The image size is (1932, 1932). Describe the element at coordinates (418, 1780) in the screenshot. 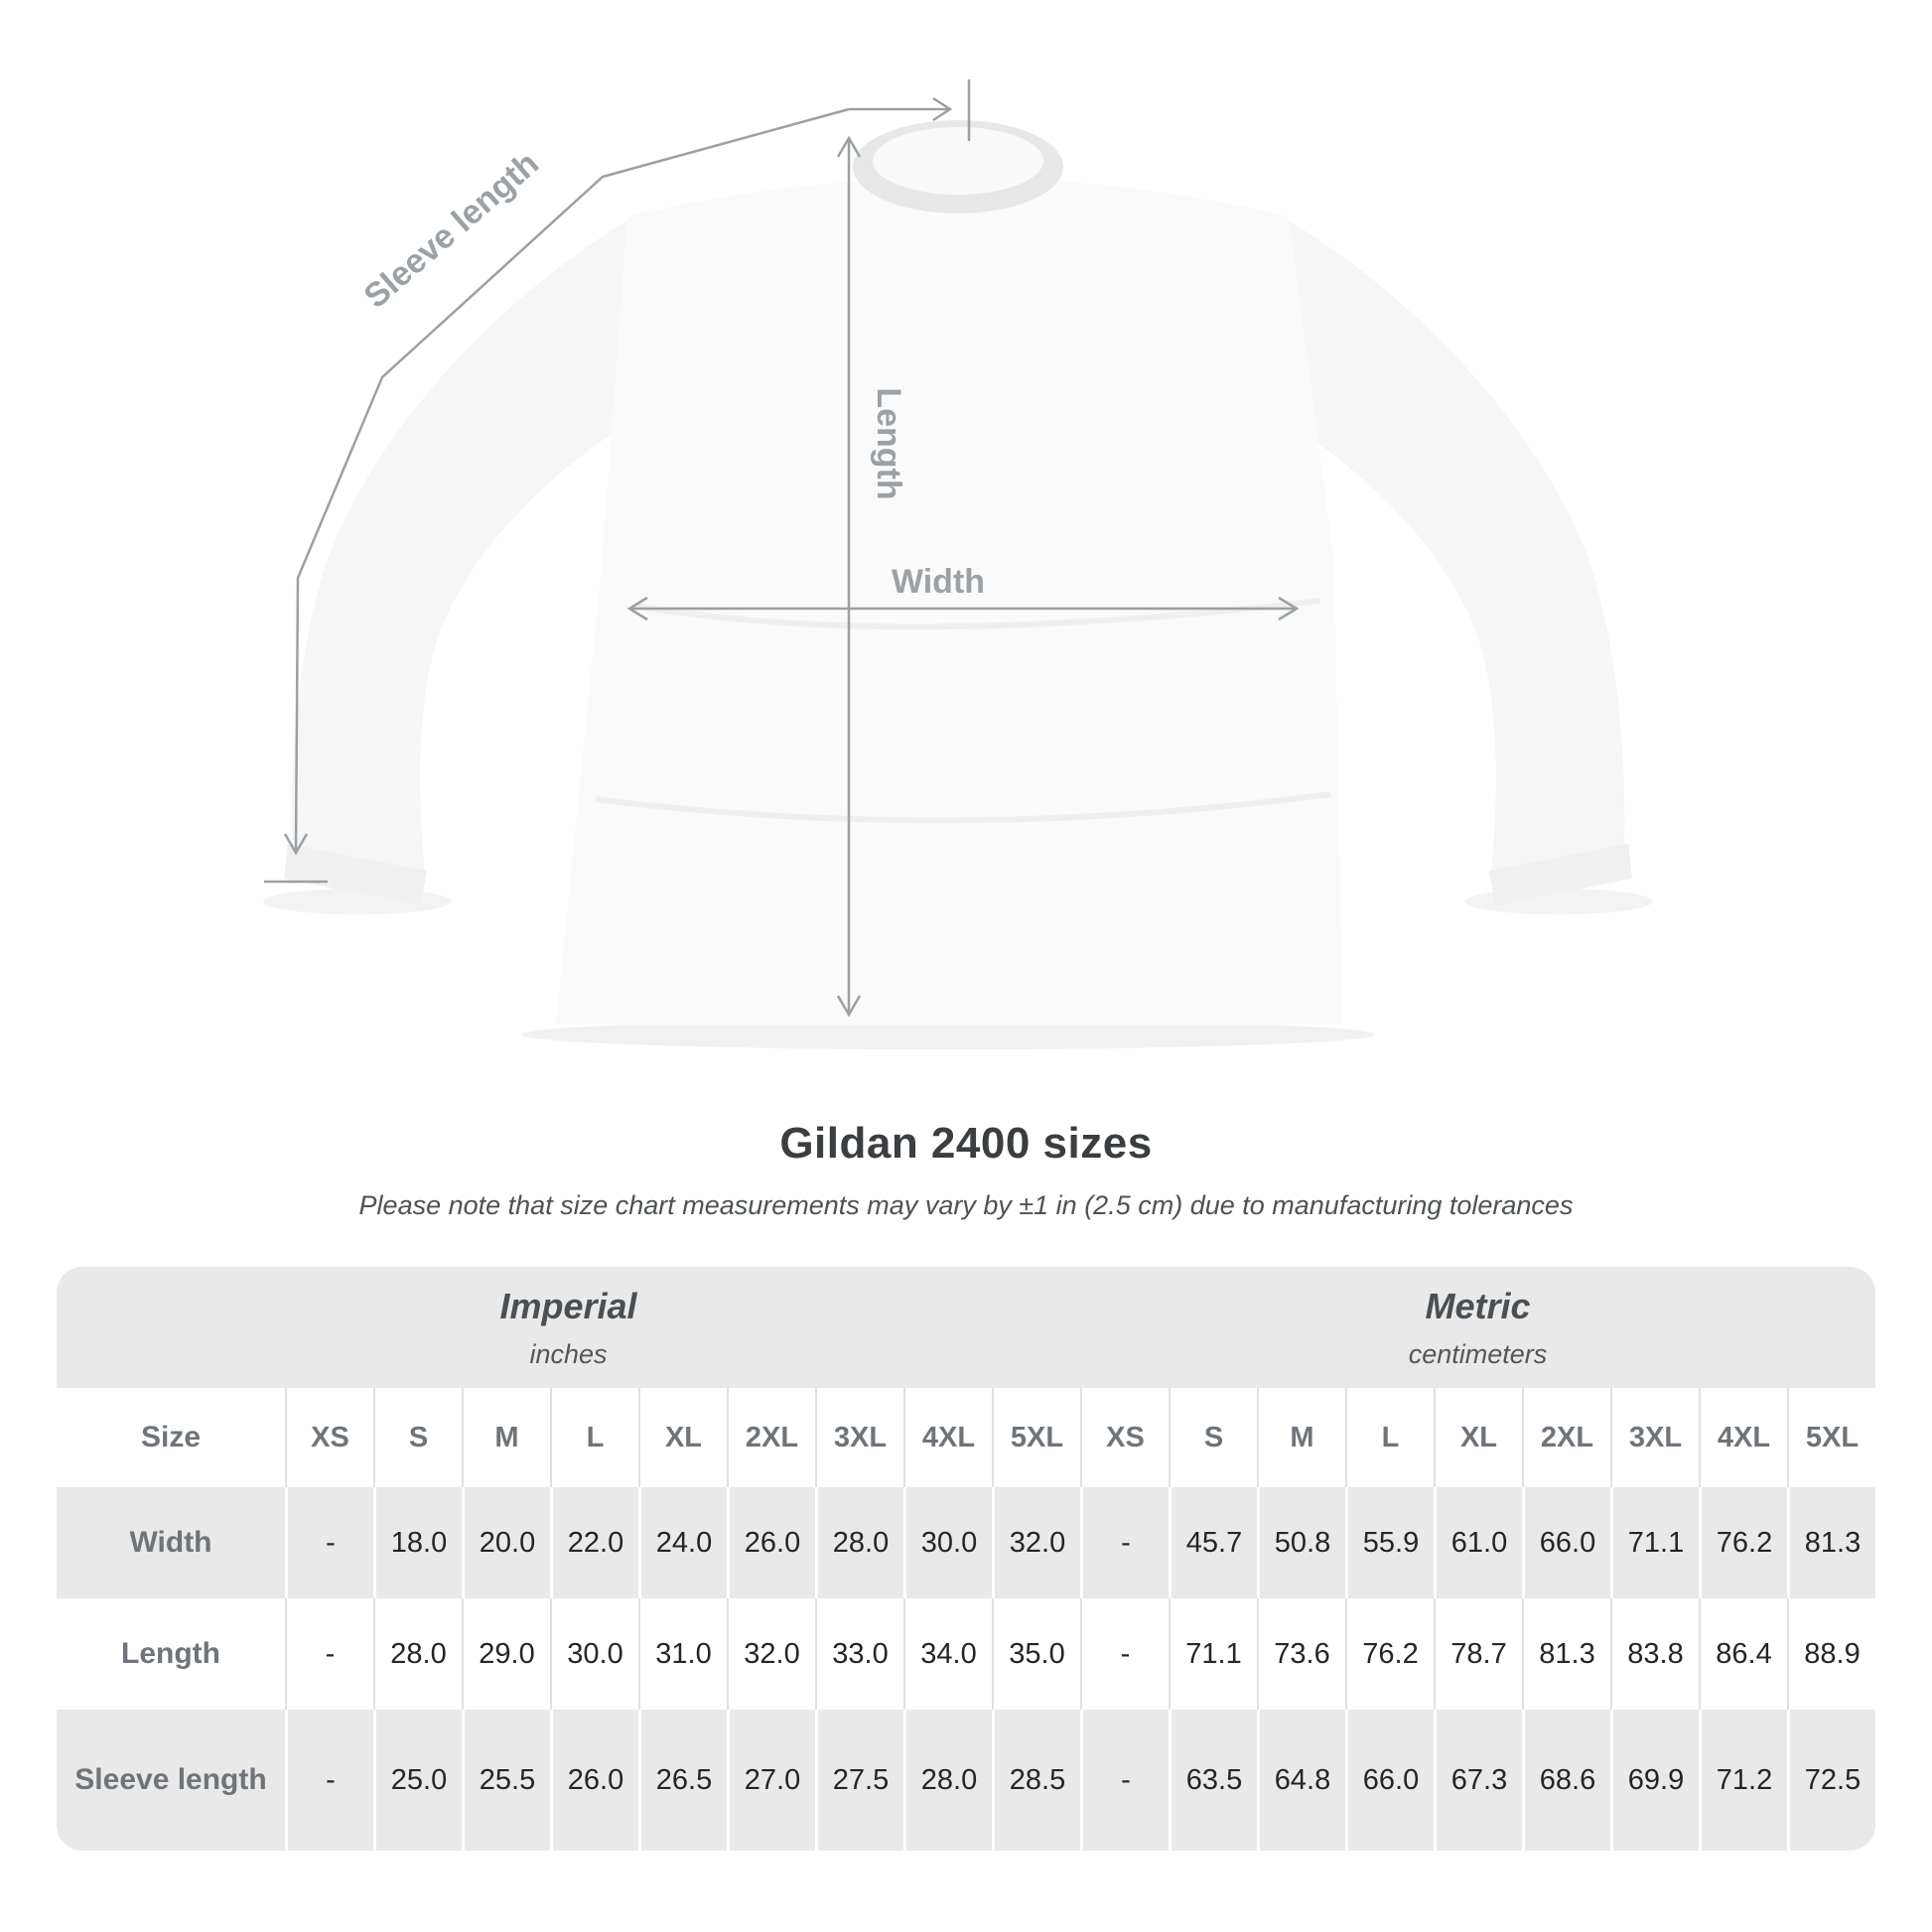

I see `value-cell: 25.0` at that location.